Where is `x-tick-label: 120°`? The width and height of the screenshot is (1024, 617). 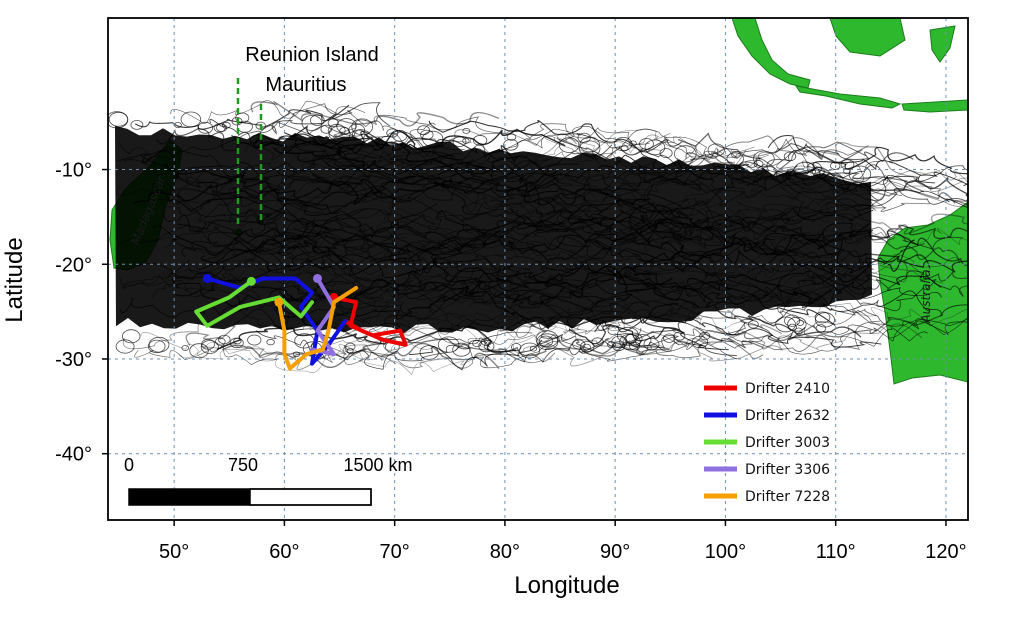
x-tick-label: 120° is located at coordinates (945, 552).